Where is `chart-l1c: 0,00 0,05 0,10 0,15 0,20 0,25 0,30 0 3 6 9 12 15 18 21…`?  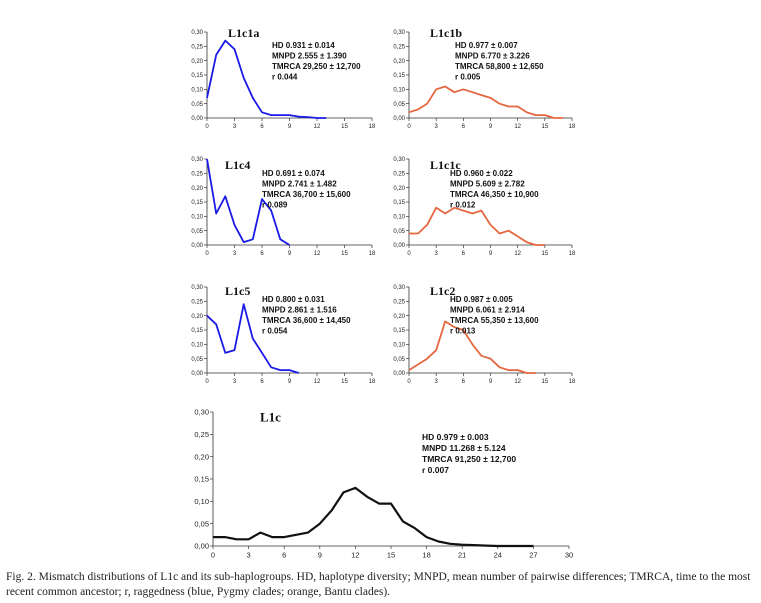
chart-l1c: 0,00 0,05 0,10 0,15 0,20 0,25 0,30 0 3 6 9 12 15 18 21… is located at coordinates (383, 484).